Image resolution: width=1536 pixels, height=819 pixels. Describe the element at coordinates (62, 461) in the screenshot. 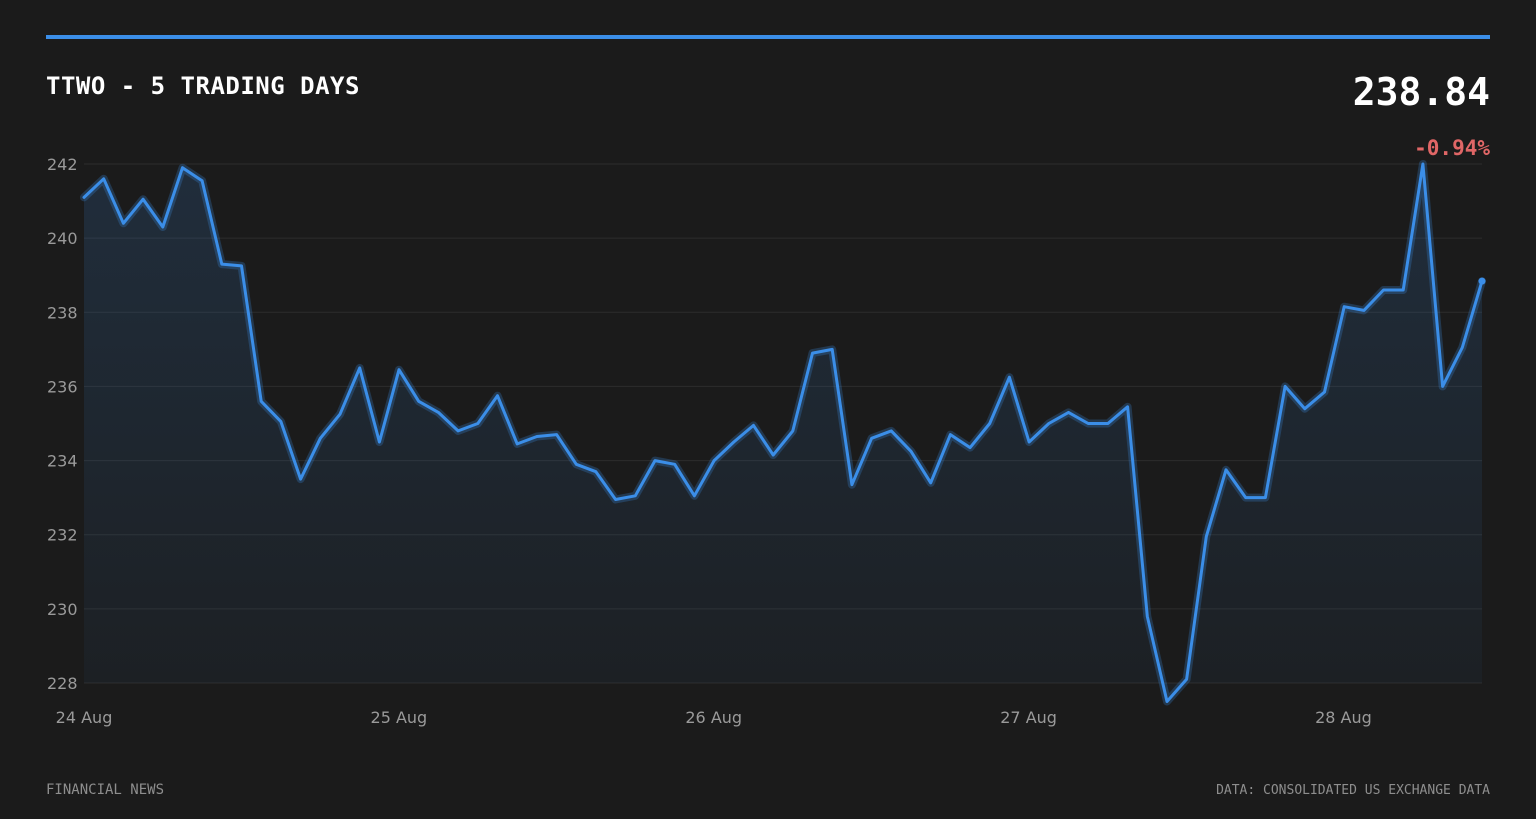

I see `y-tick-label: 234` at that location.